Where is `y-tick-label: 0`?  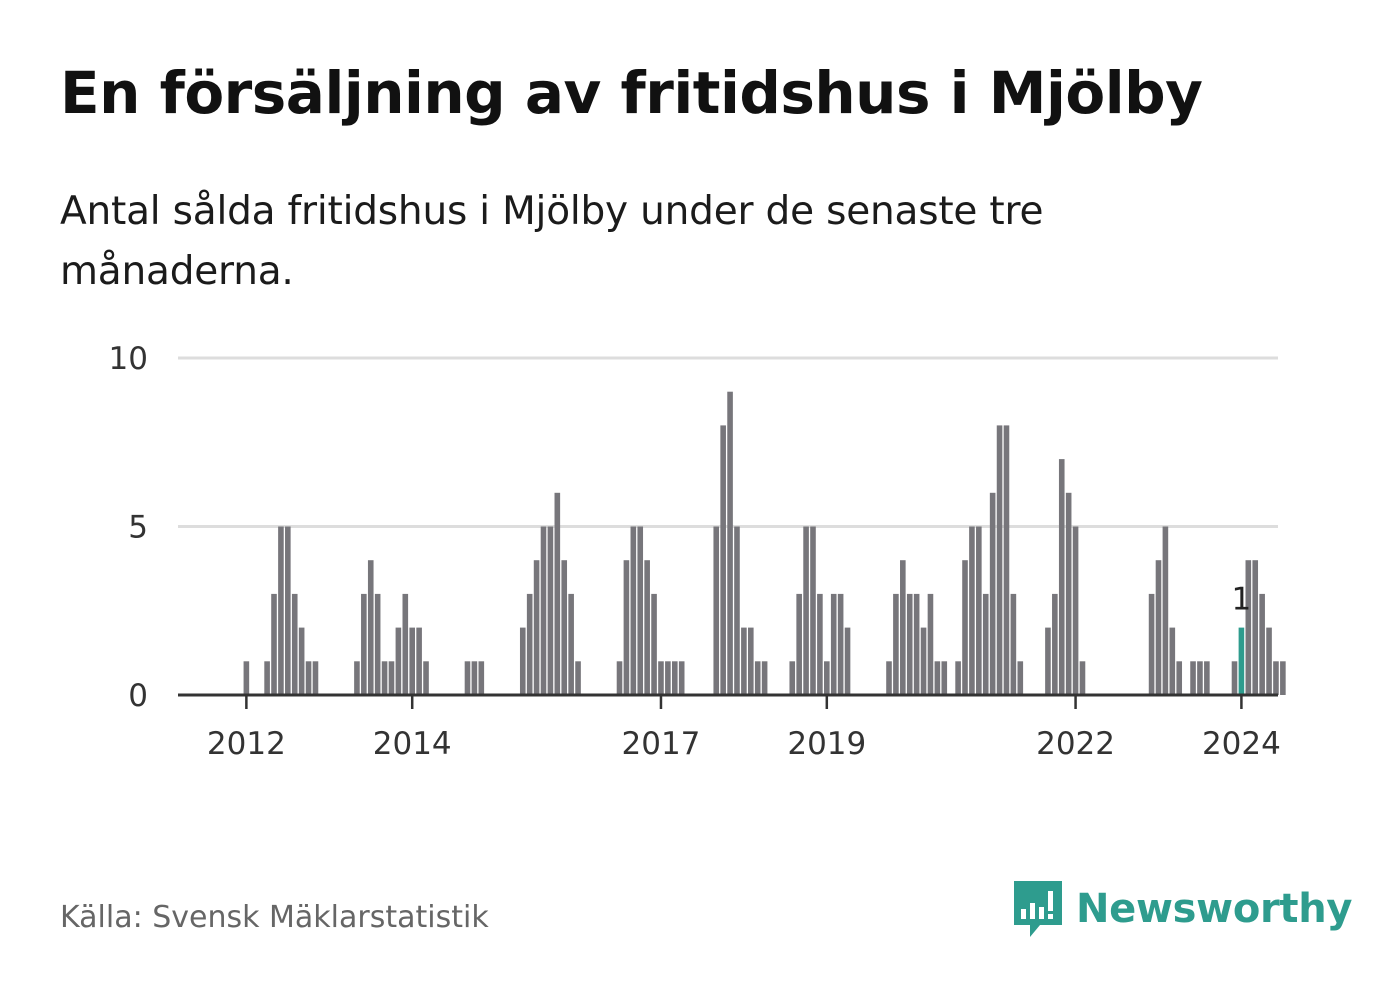
y-tick-label: 0 is located at coordinates (138, 696).